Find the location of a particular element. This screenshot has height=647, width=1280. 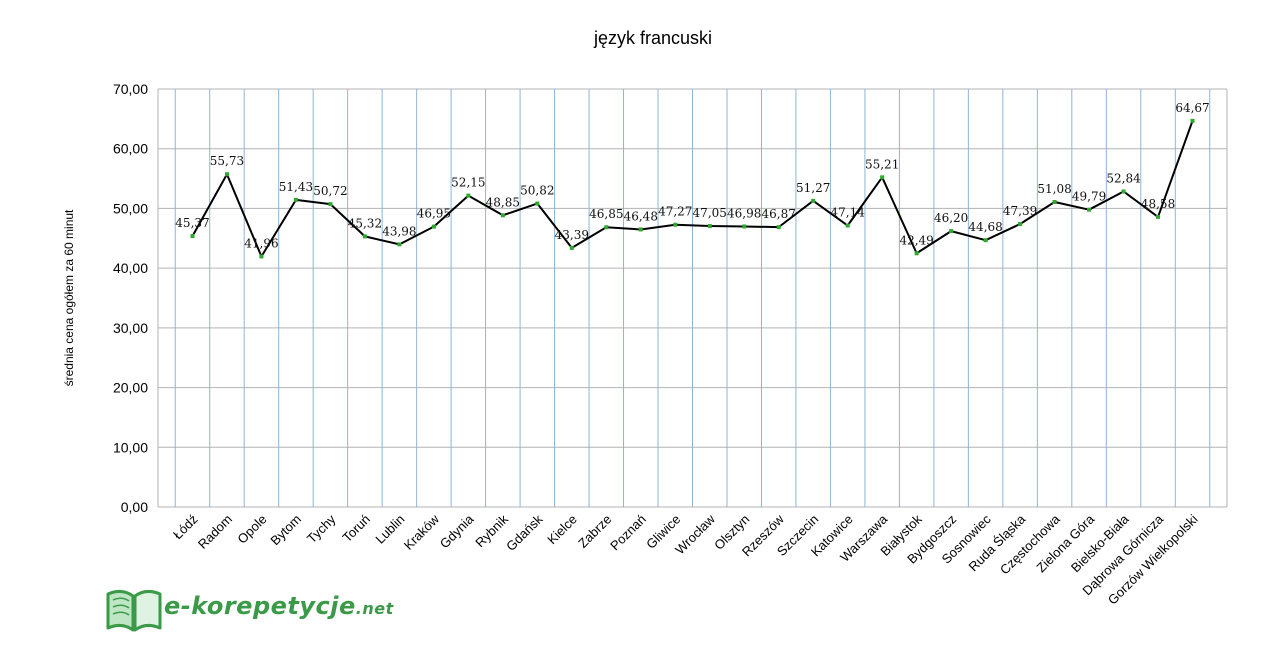

data-label: 46,20 is located at coordinates (951, 218).